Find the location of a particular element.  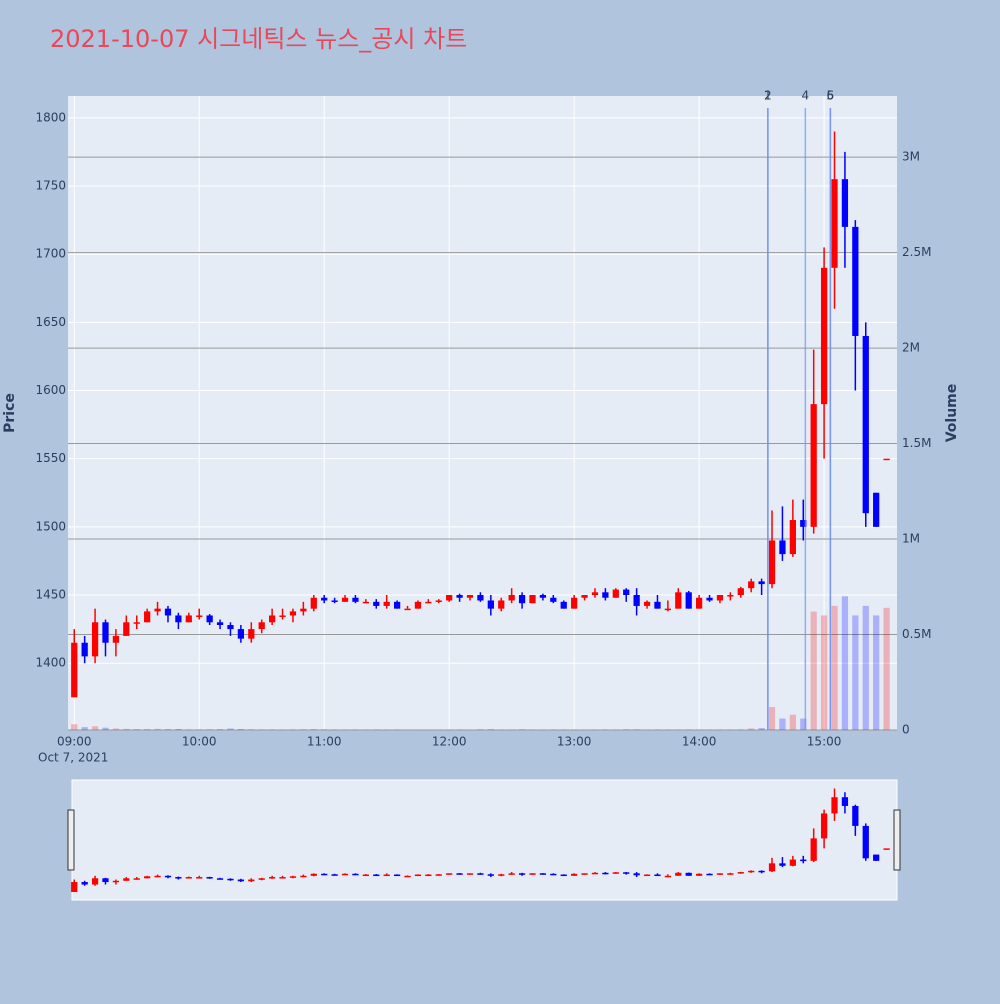

chart-title: 2021-10-07 시그네틱스 뉴스_공시 차트 is located at coordinates (258, 39).